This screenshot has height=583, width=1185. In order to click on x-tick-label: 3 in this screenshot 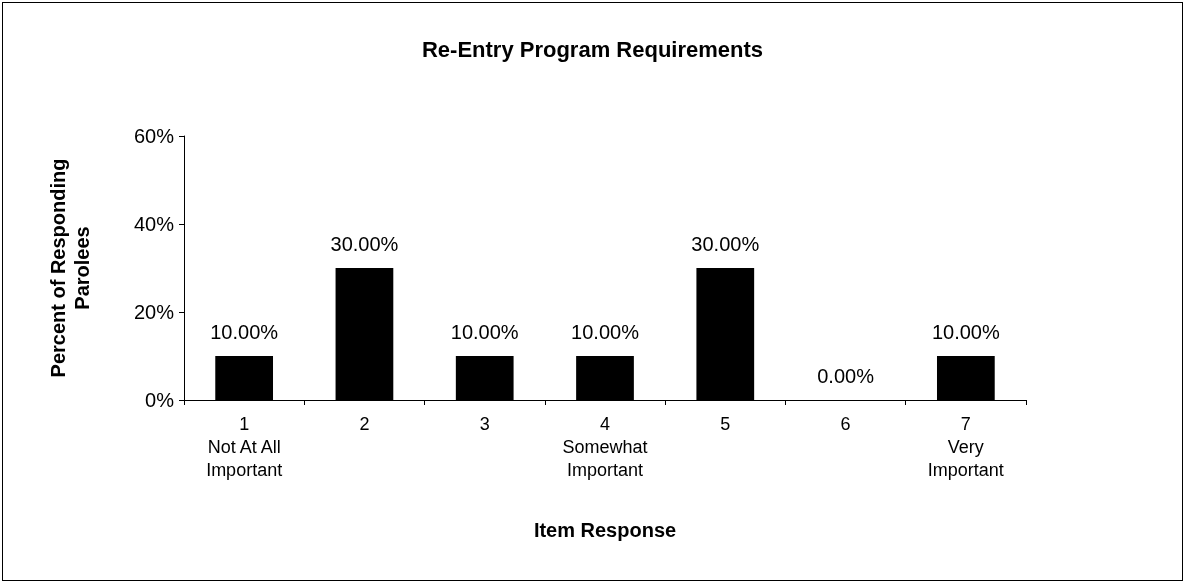, I will do `click(484, 423)`.